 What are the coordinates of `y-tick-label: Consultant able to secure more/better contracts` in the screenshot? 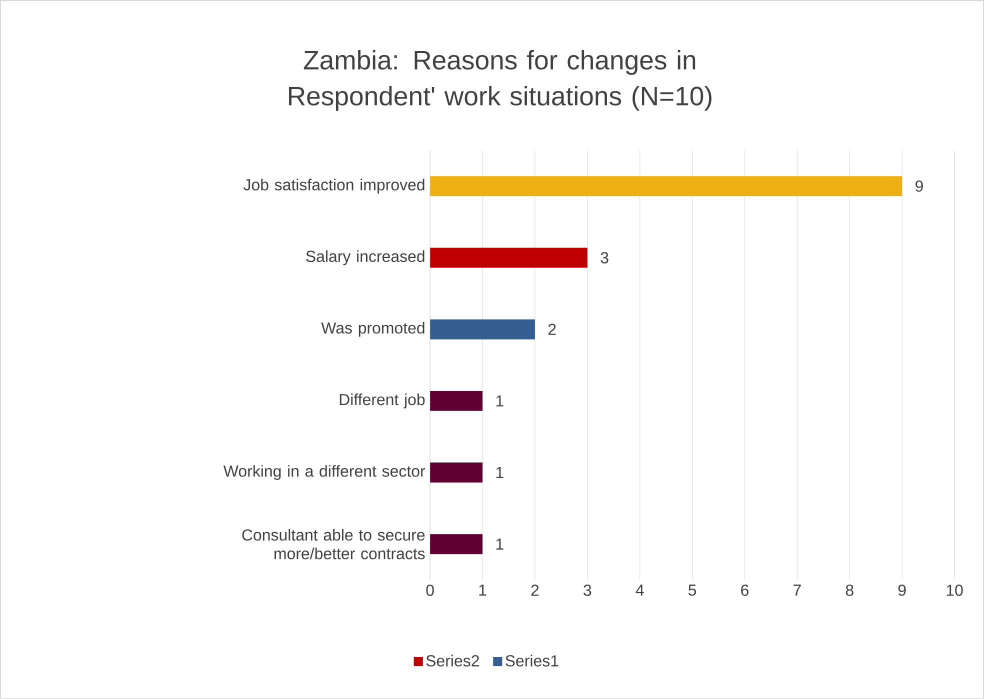 It's located at (333, 544).